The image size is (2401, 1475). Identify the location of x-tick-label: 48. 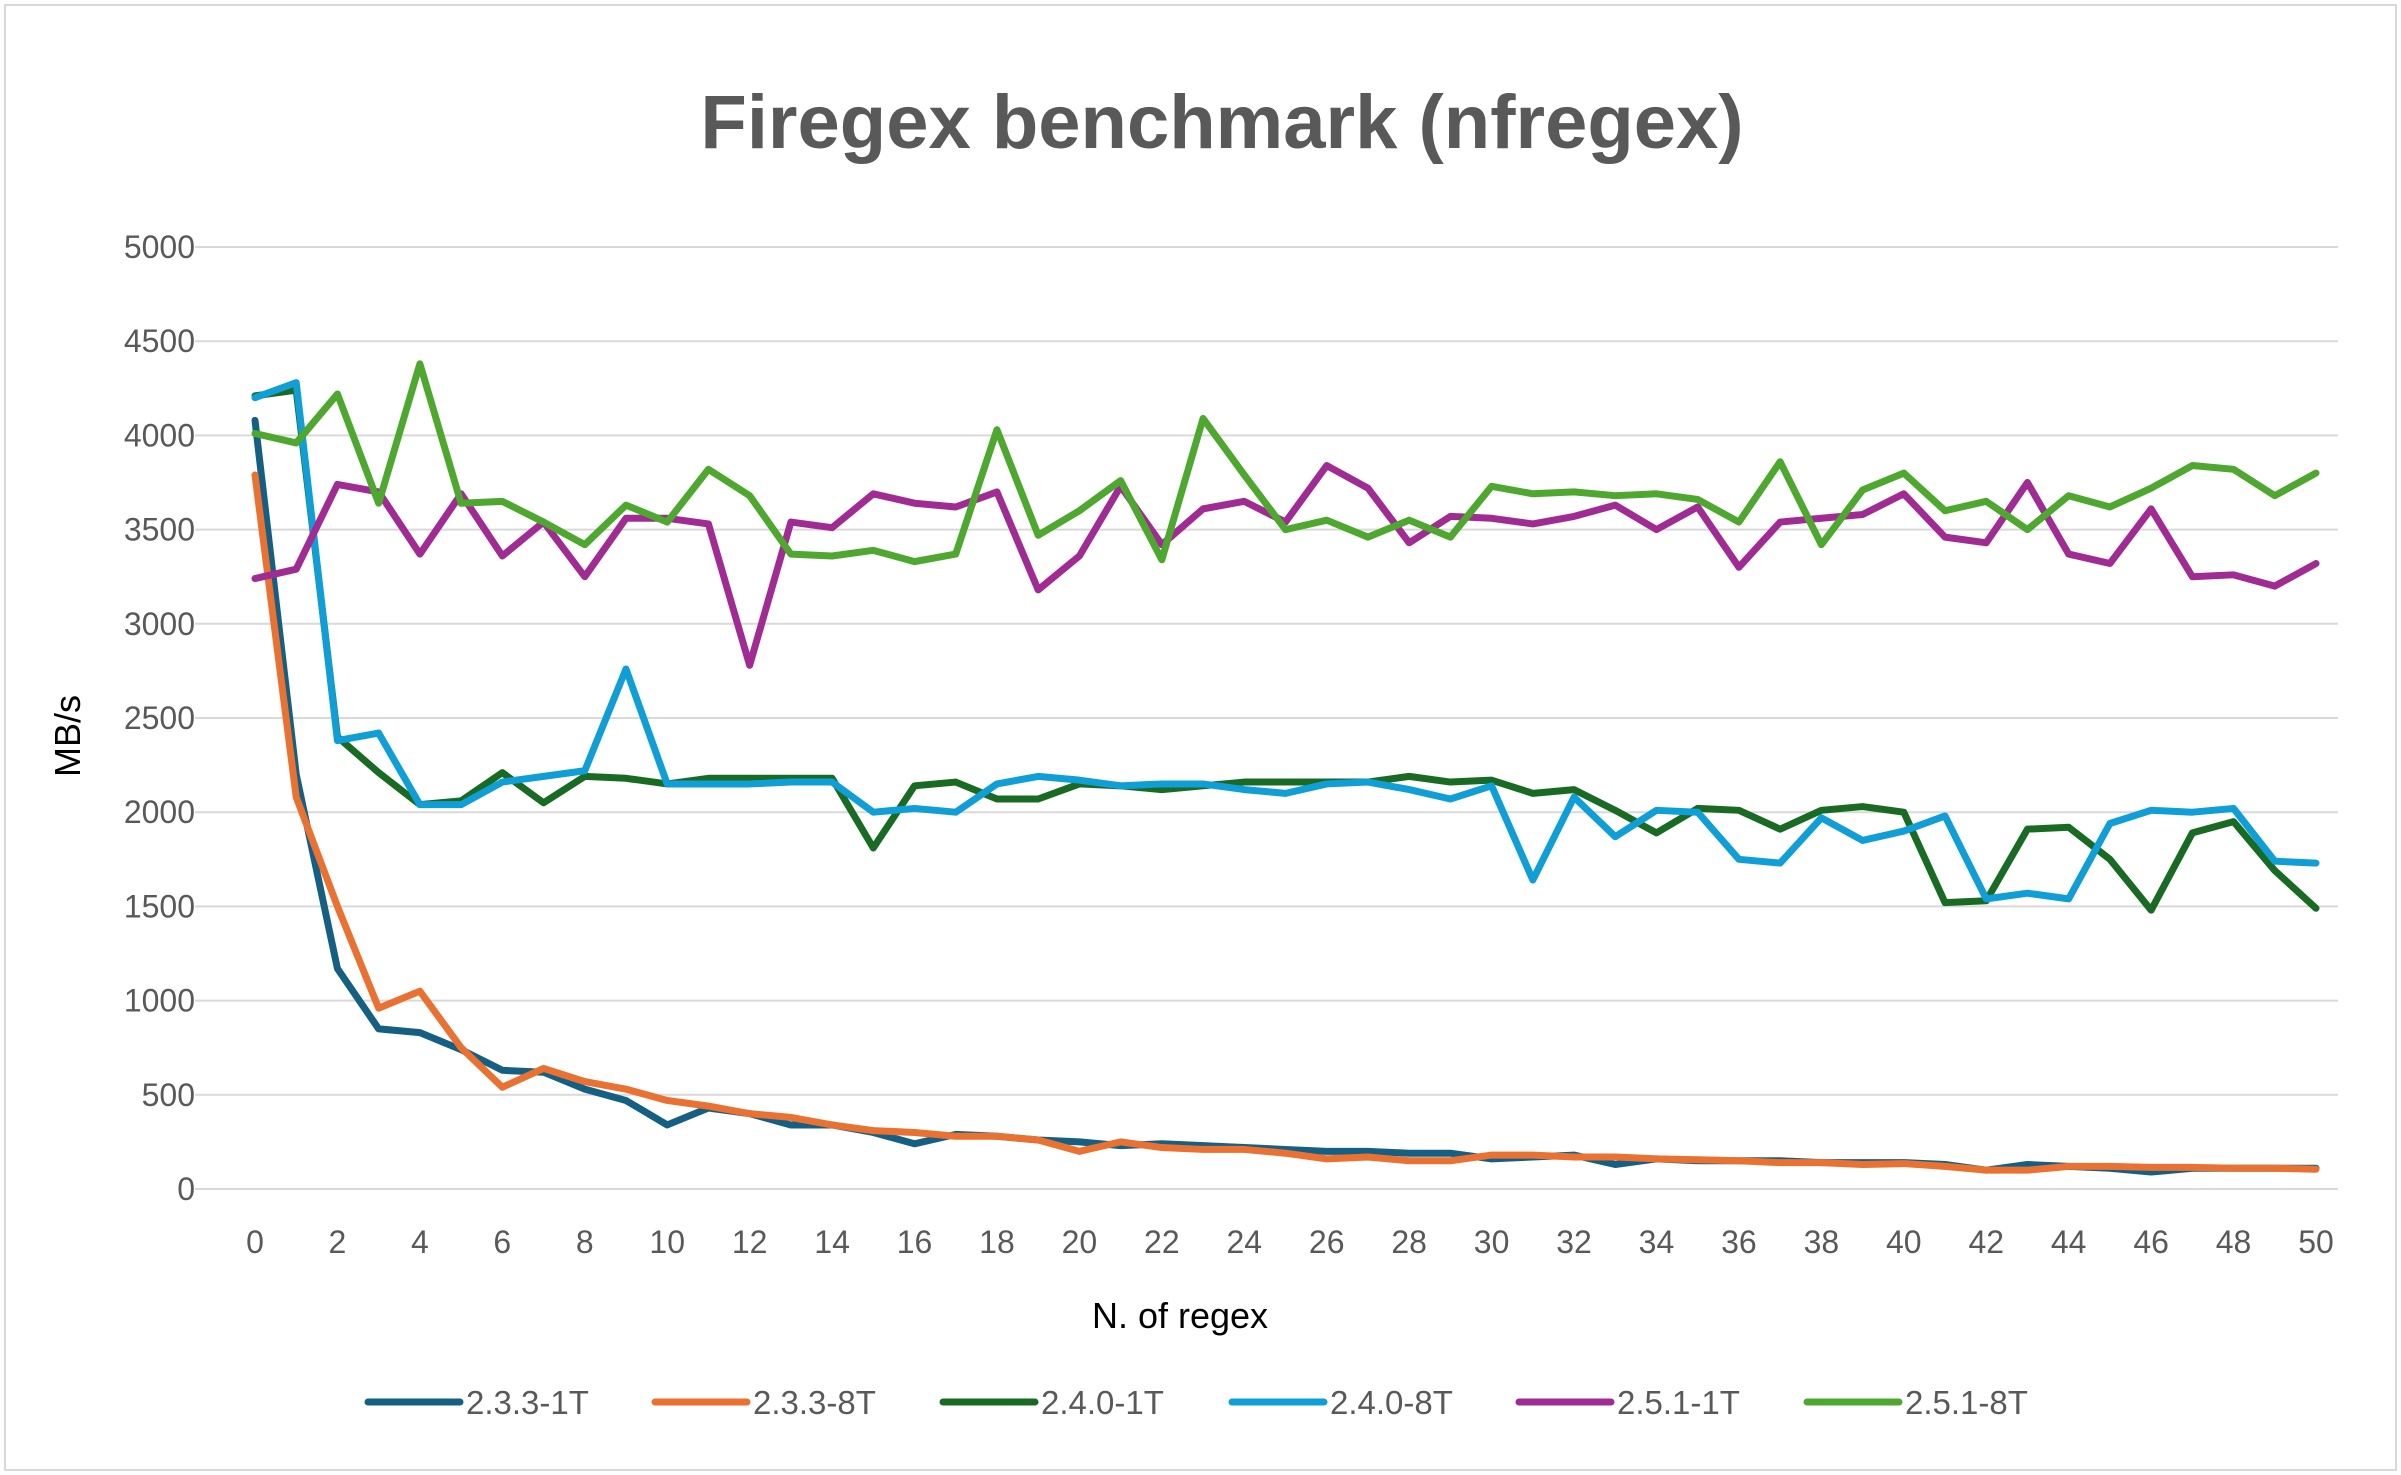
(2234, 1242).